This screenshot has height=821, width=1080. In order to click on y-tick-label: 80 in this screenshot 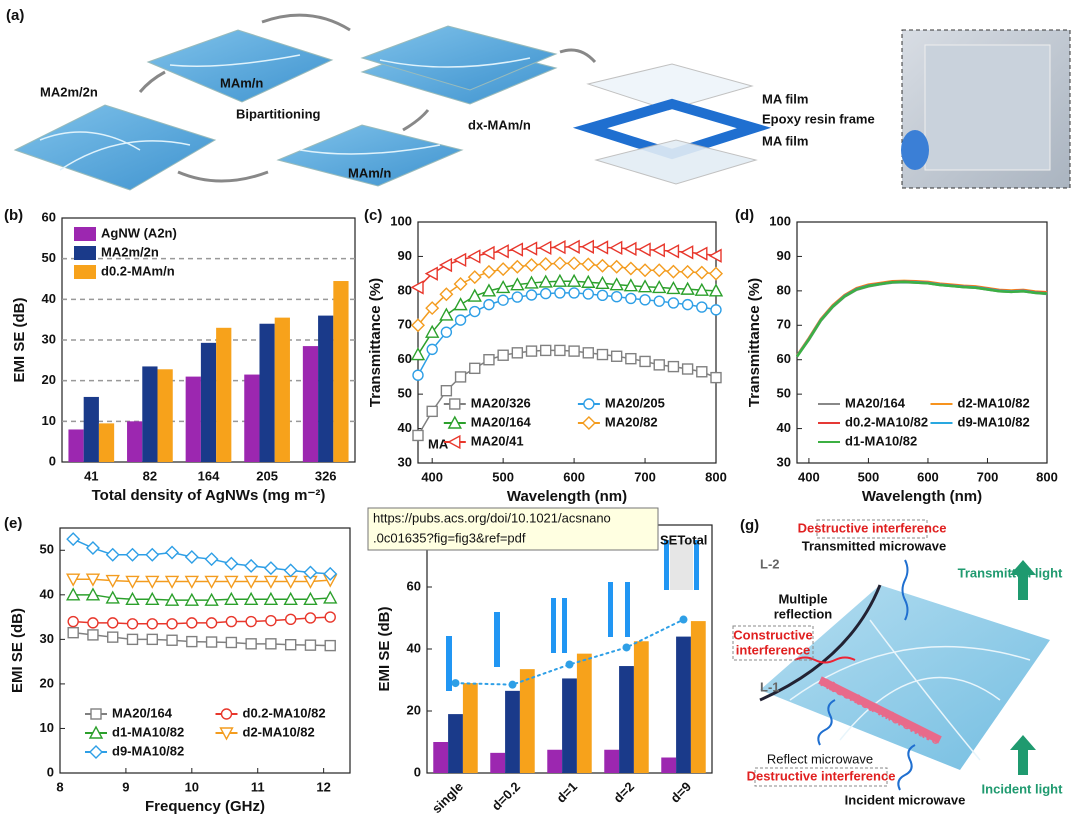, I will do `click(784, 289)`.